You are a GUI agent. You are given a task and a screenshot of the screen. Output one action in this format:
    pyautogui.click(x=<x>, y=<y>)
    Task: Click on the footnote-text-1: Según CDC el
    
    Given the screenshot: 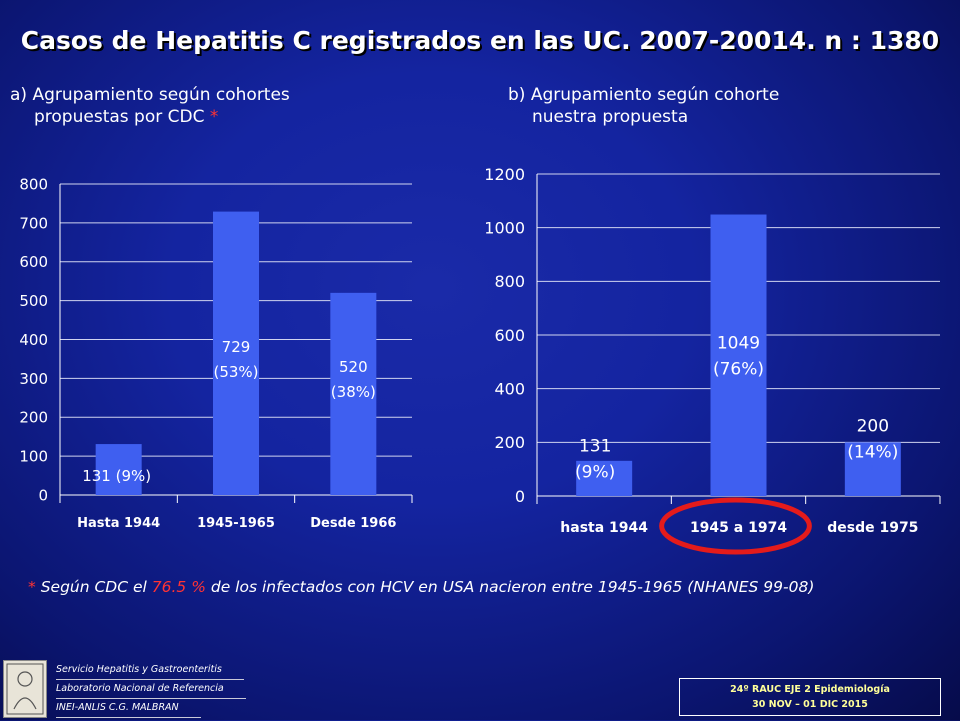 What is the action you would take?
    pyautogui.click(x=93, y=587)
    